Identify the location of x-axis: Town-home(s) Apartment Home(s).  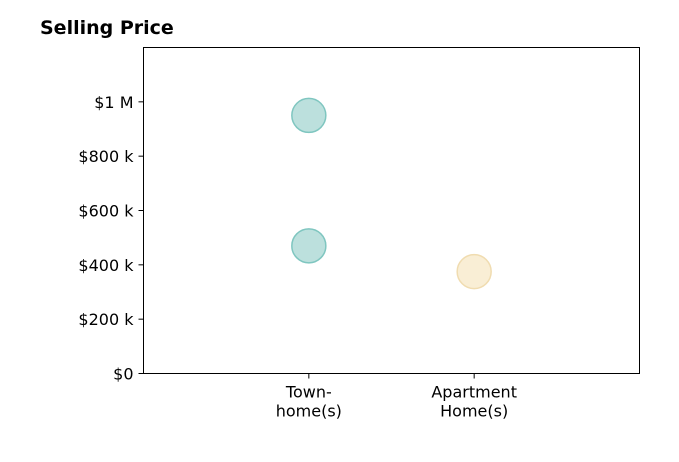
(396, 397).